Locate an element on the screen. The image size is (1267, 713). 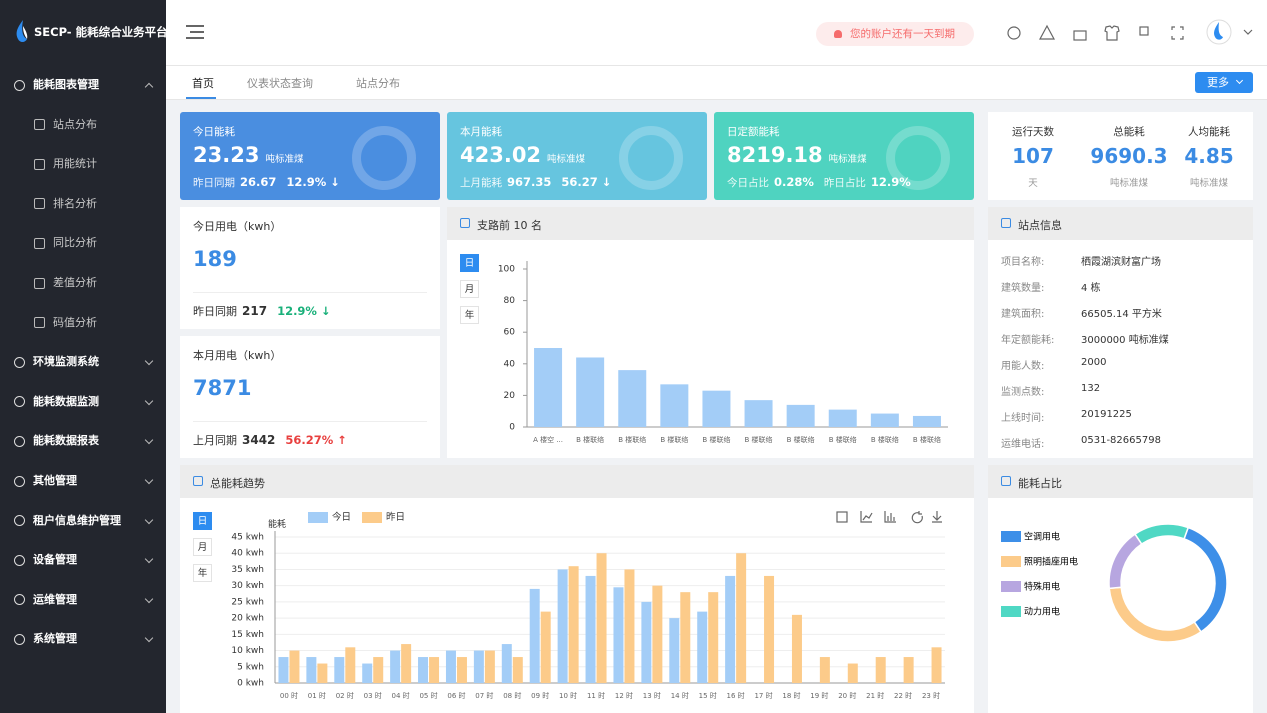
legend-item: 昨日 is located at coordinates (383, 517).